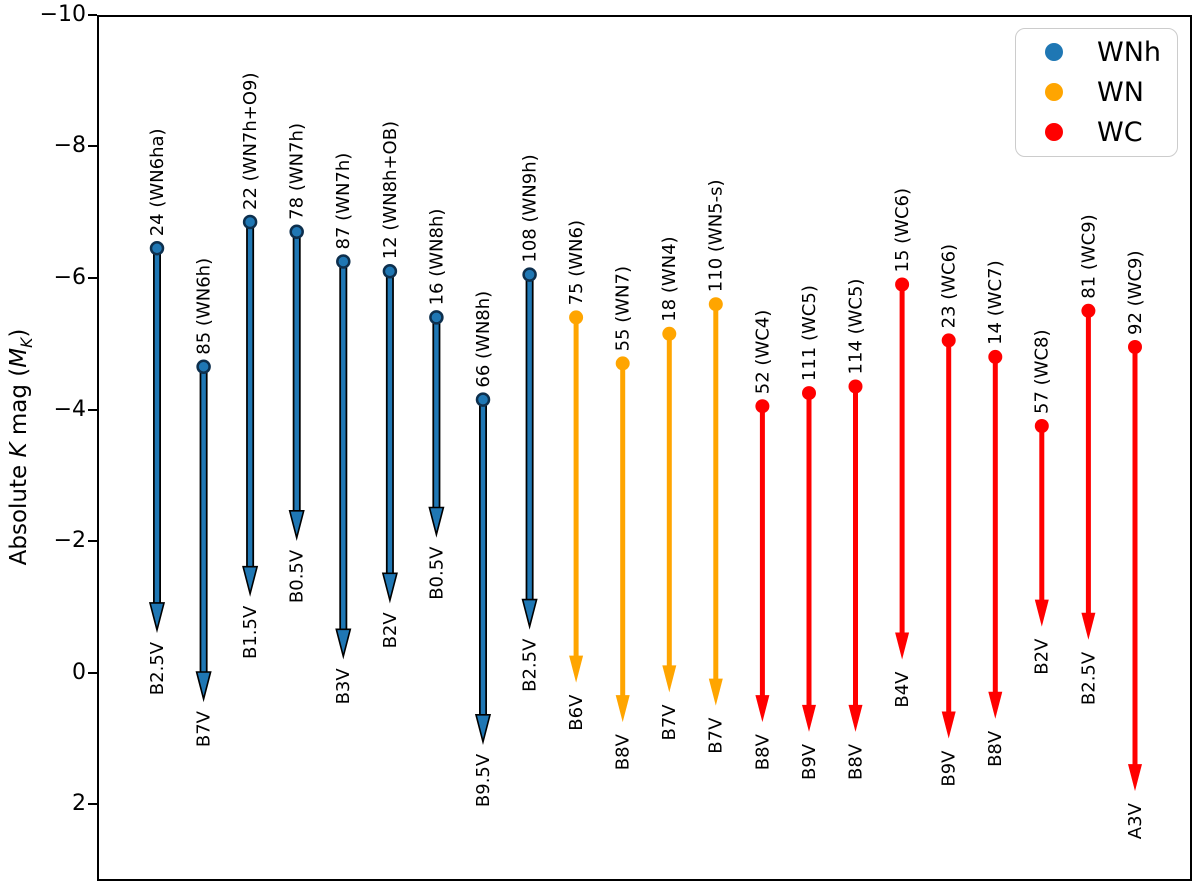  I want to click on star-top-label: 81 (WC9), so click(1088, 256).